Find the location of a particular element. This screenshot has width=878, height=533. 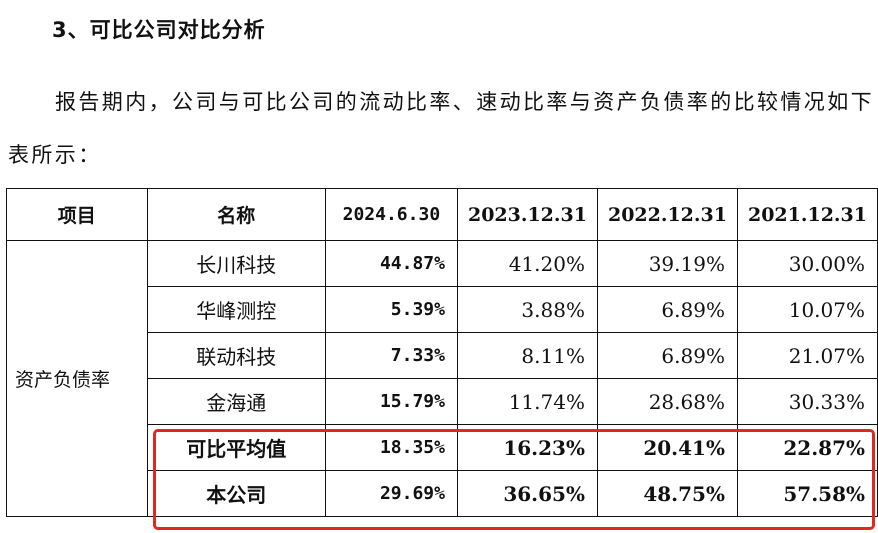

value-cell: 7.33% is located at coordinates (391, 355).